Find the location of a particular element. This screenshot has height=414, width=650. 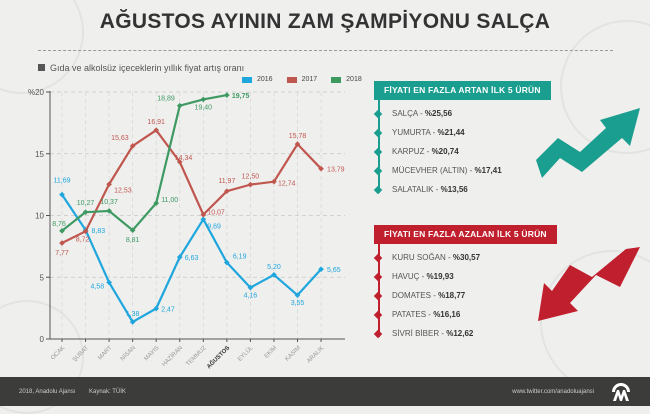

series-2018: 8,76 10,27 10,37 8,81 11,00 18,89 19,40 19,75 is located at coordinates (150, 168).